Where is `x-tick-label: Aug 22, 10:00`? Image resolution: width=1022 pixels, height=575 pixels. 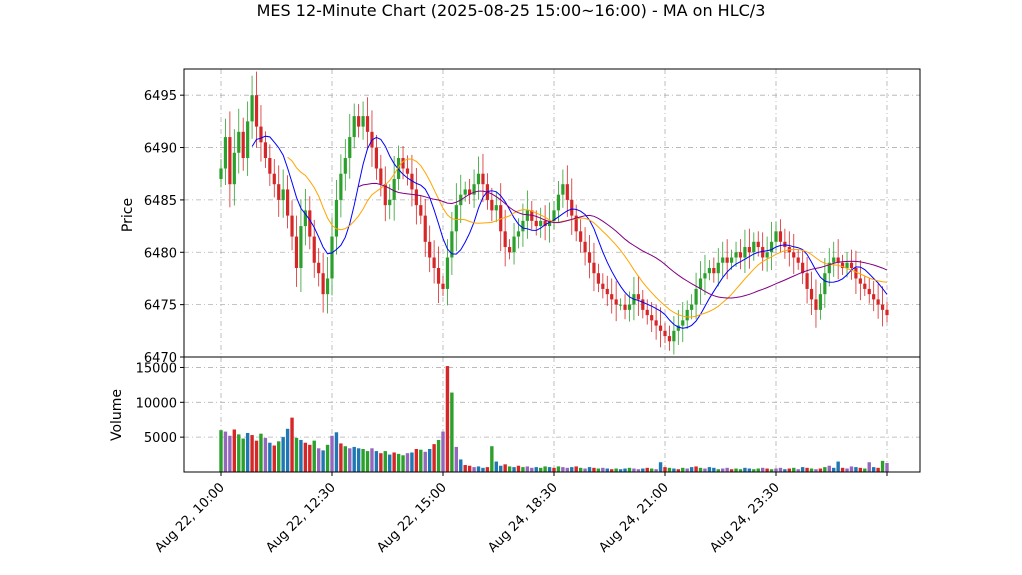 x-tick-label: Aug 22, 10:00 is located at coordinates (190, 518).